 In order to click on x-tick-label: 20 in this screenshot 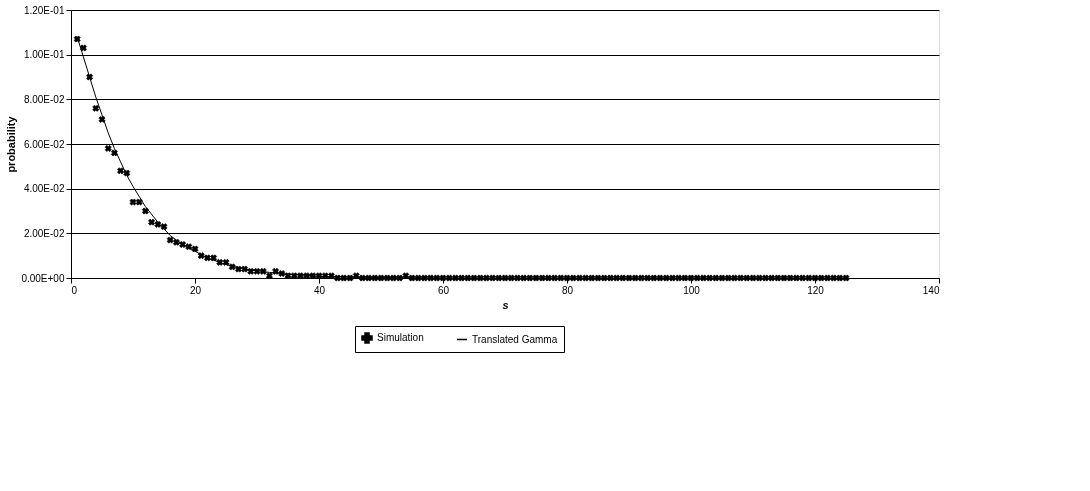, I will do `click(195, 290)`.